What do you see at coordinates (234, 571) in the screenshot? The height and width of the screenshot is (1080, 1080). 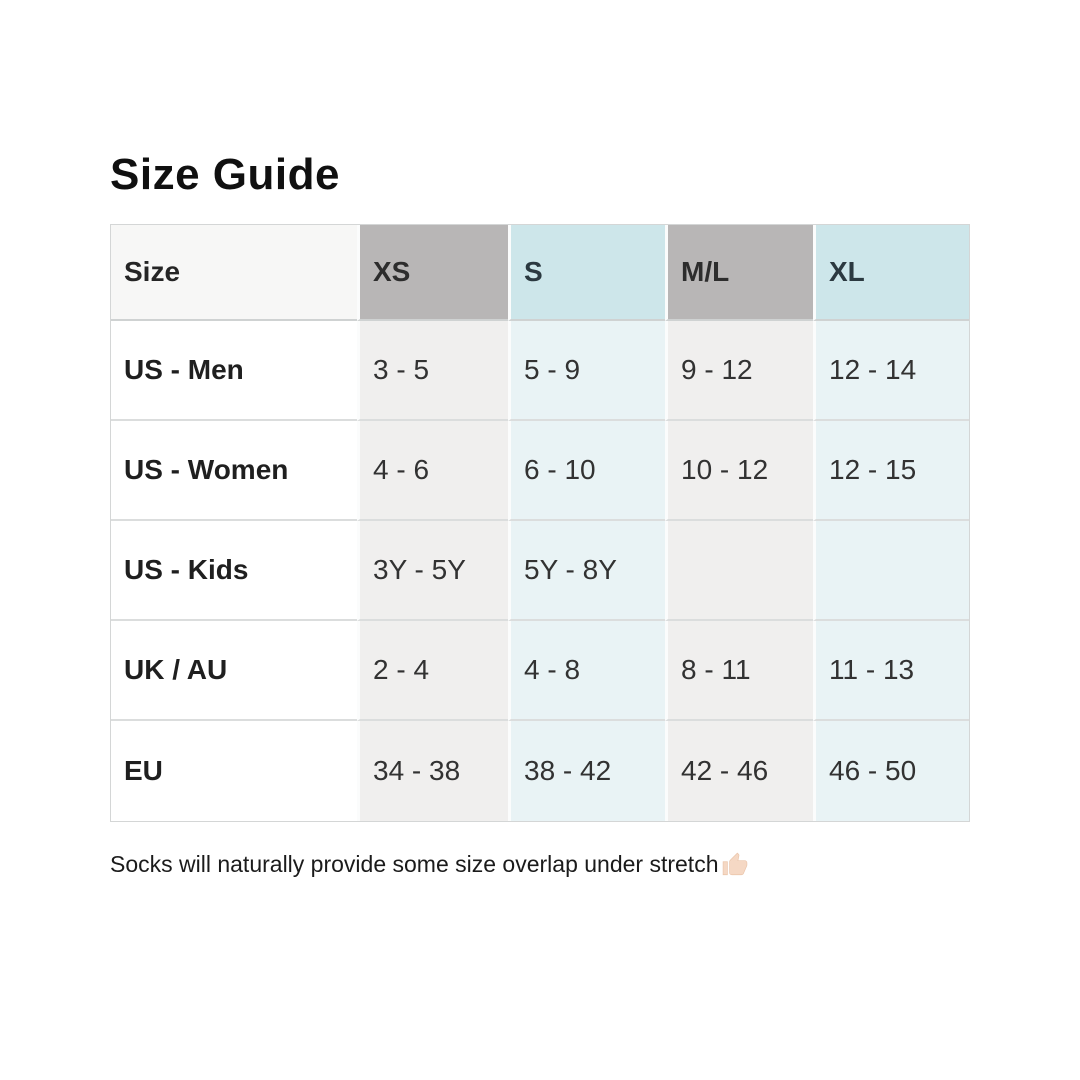 I see `row-label: US - Kids` at bounding box center [234, 571].